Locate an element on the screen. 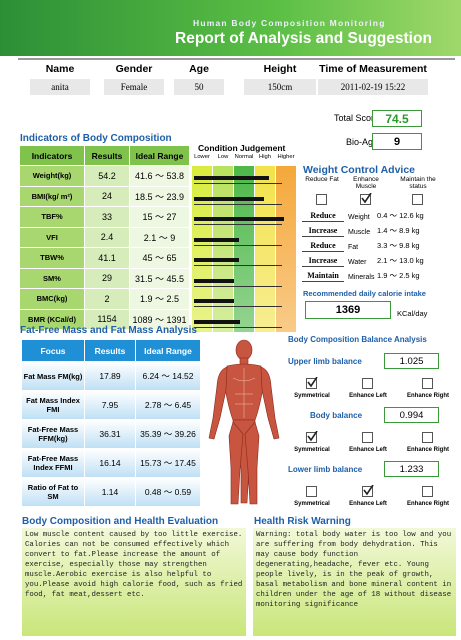  cell: 41.6 ～ 53.8 is located at coordinates (159, 176).